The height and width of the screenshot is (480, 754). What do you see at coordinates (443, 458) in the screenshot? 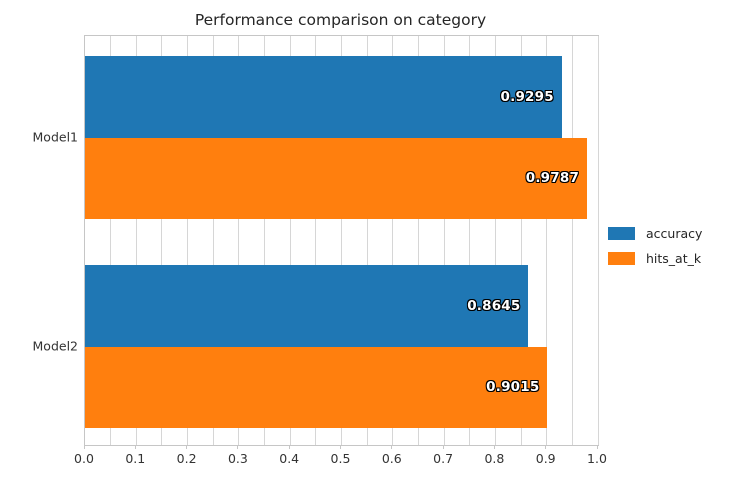
I see `x-tick-label: 0.7` at bounding box center [443, 458].